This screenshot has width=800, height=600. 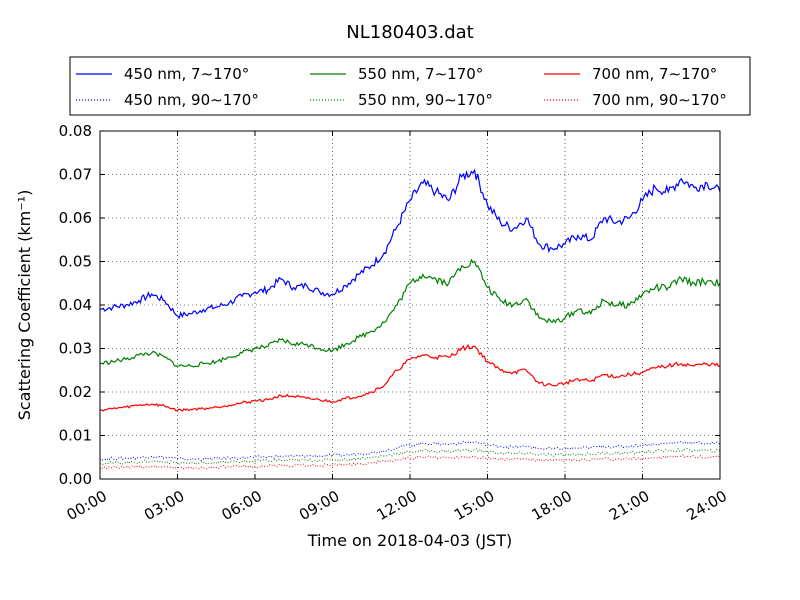 What do you see at coordinates (75, 262) in the screenshot?
I see `y-tick-label: 0.05` at bounding box center [75, 262].